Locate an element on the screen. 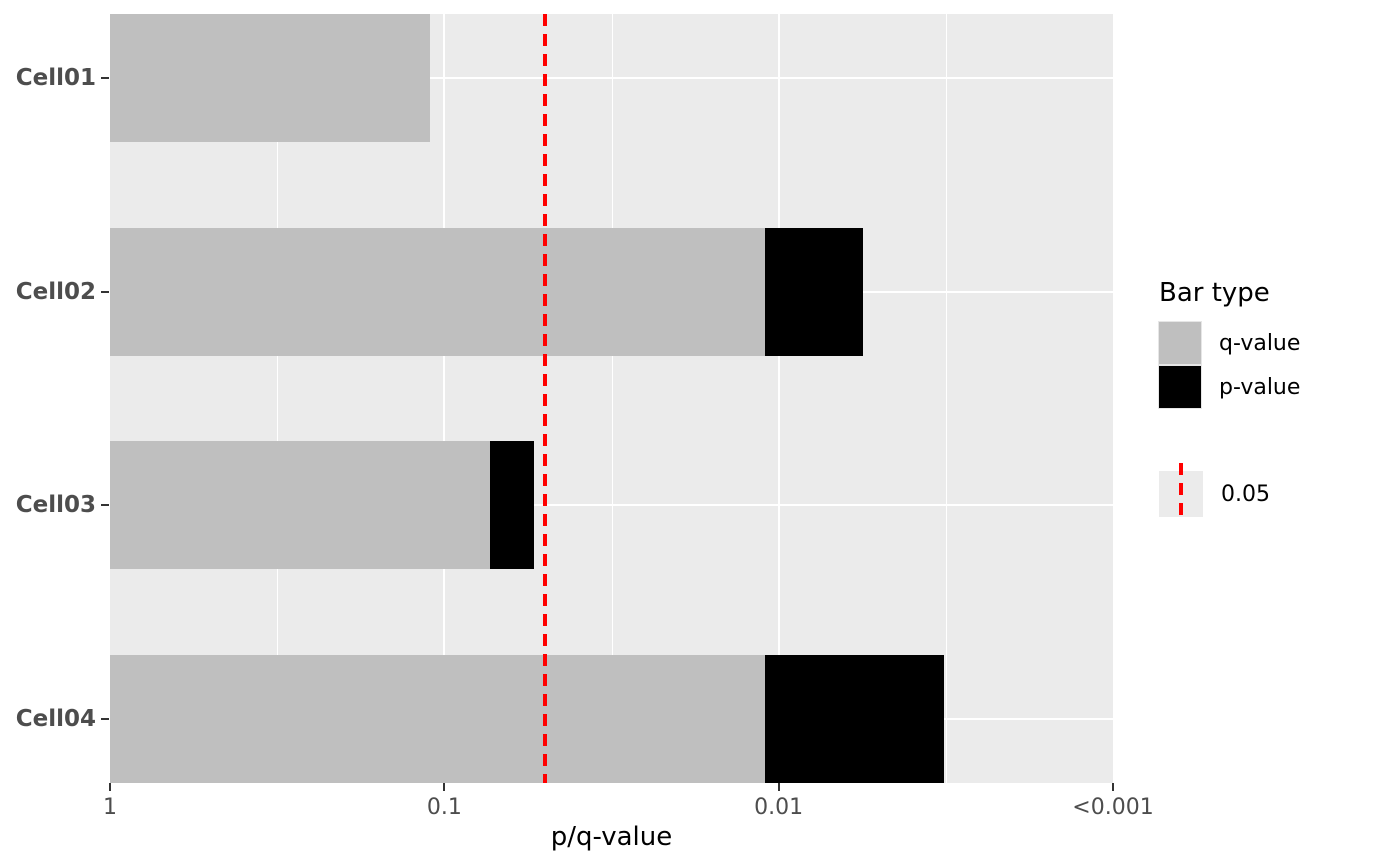  threshold-keyline-icon is located at coordinates (1181, 493).